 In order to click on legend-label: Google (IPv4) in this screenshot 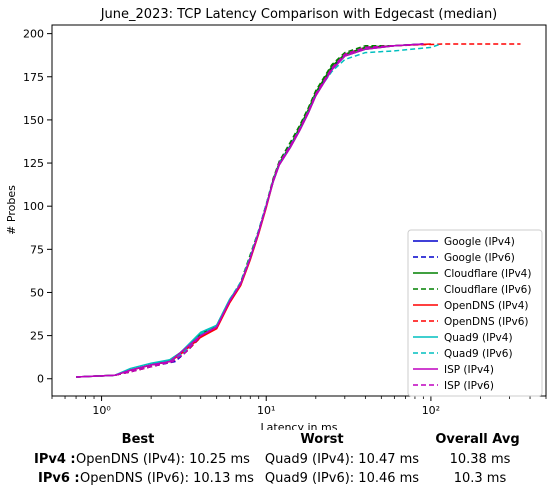, I will do `click(479, 242)`.